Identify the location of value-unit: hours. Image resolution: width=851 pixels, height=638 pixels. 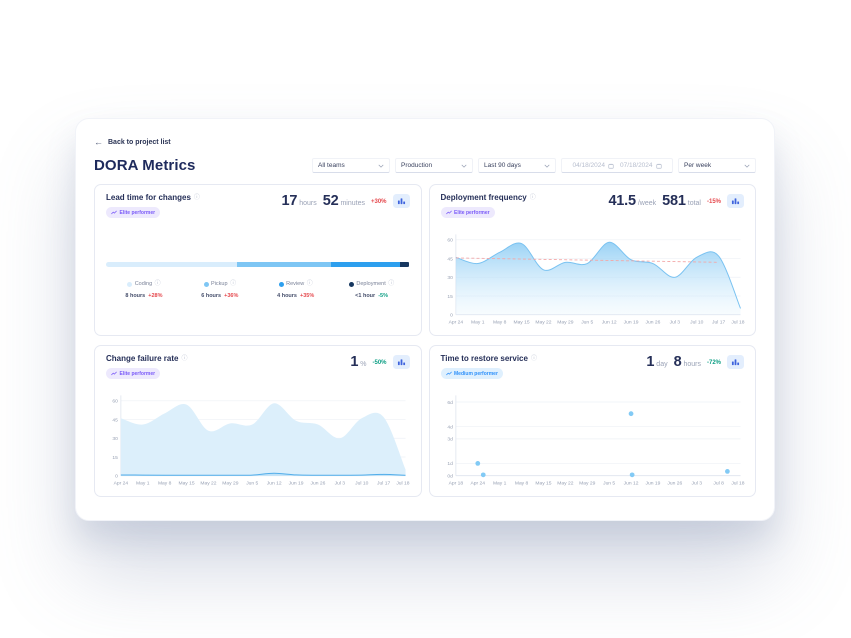
(308, 203).